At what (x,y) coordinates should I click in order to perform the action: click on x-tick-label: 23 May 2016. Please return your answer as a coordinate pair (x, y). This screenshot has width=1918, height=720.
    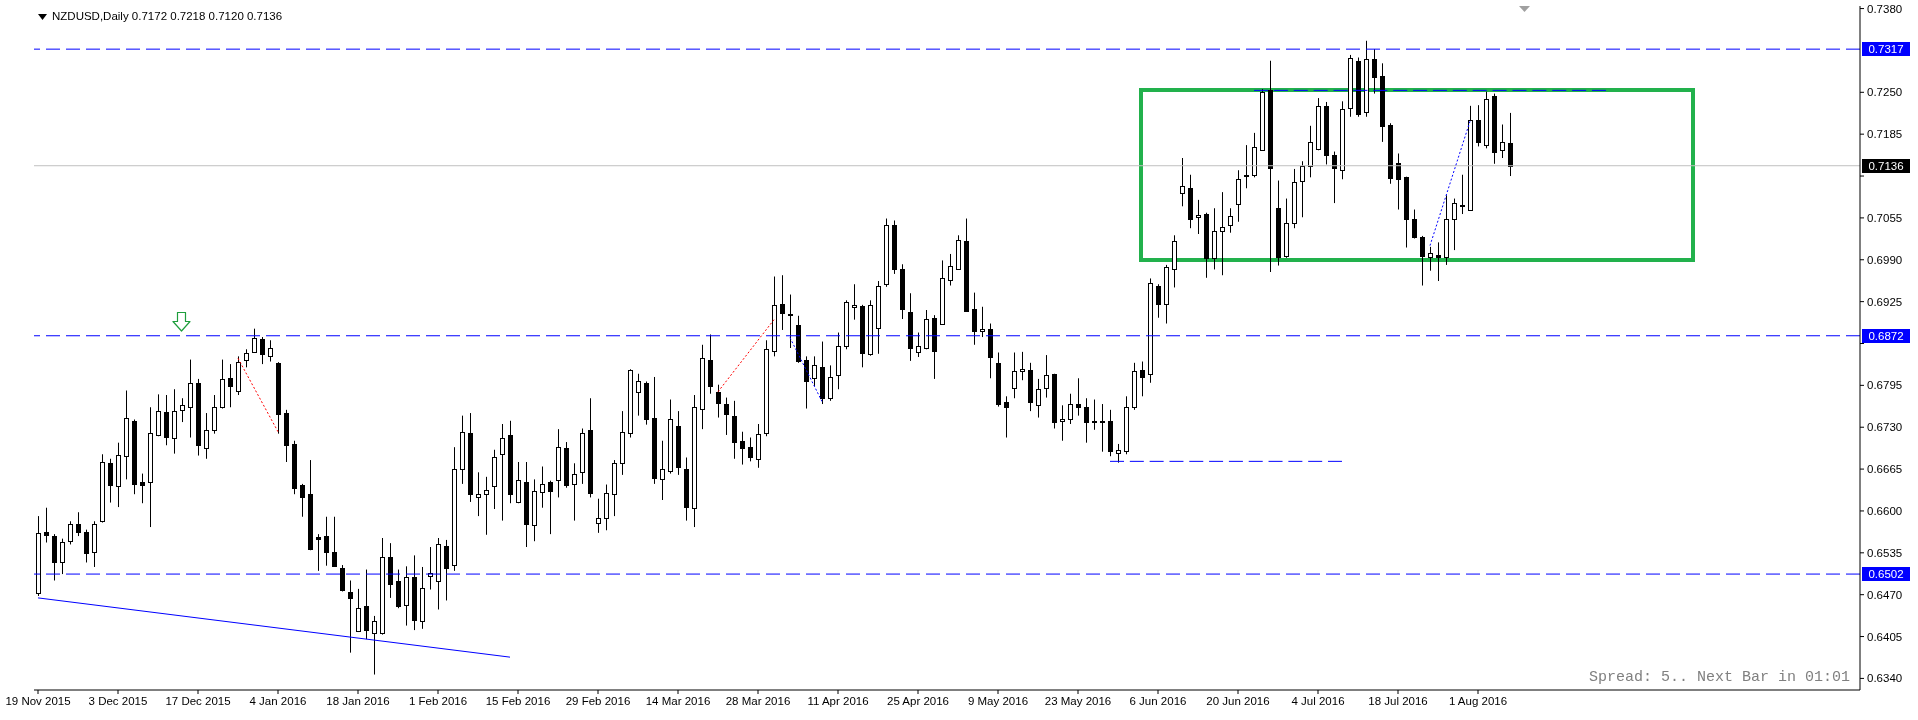
    Looking at the image, I should click on (1078, 701).